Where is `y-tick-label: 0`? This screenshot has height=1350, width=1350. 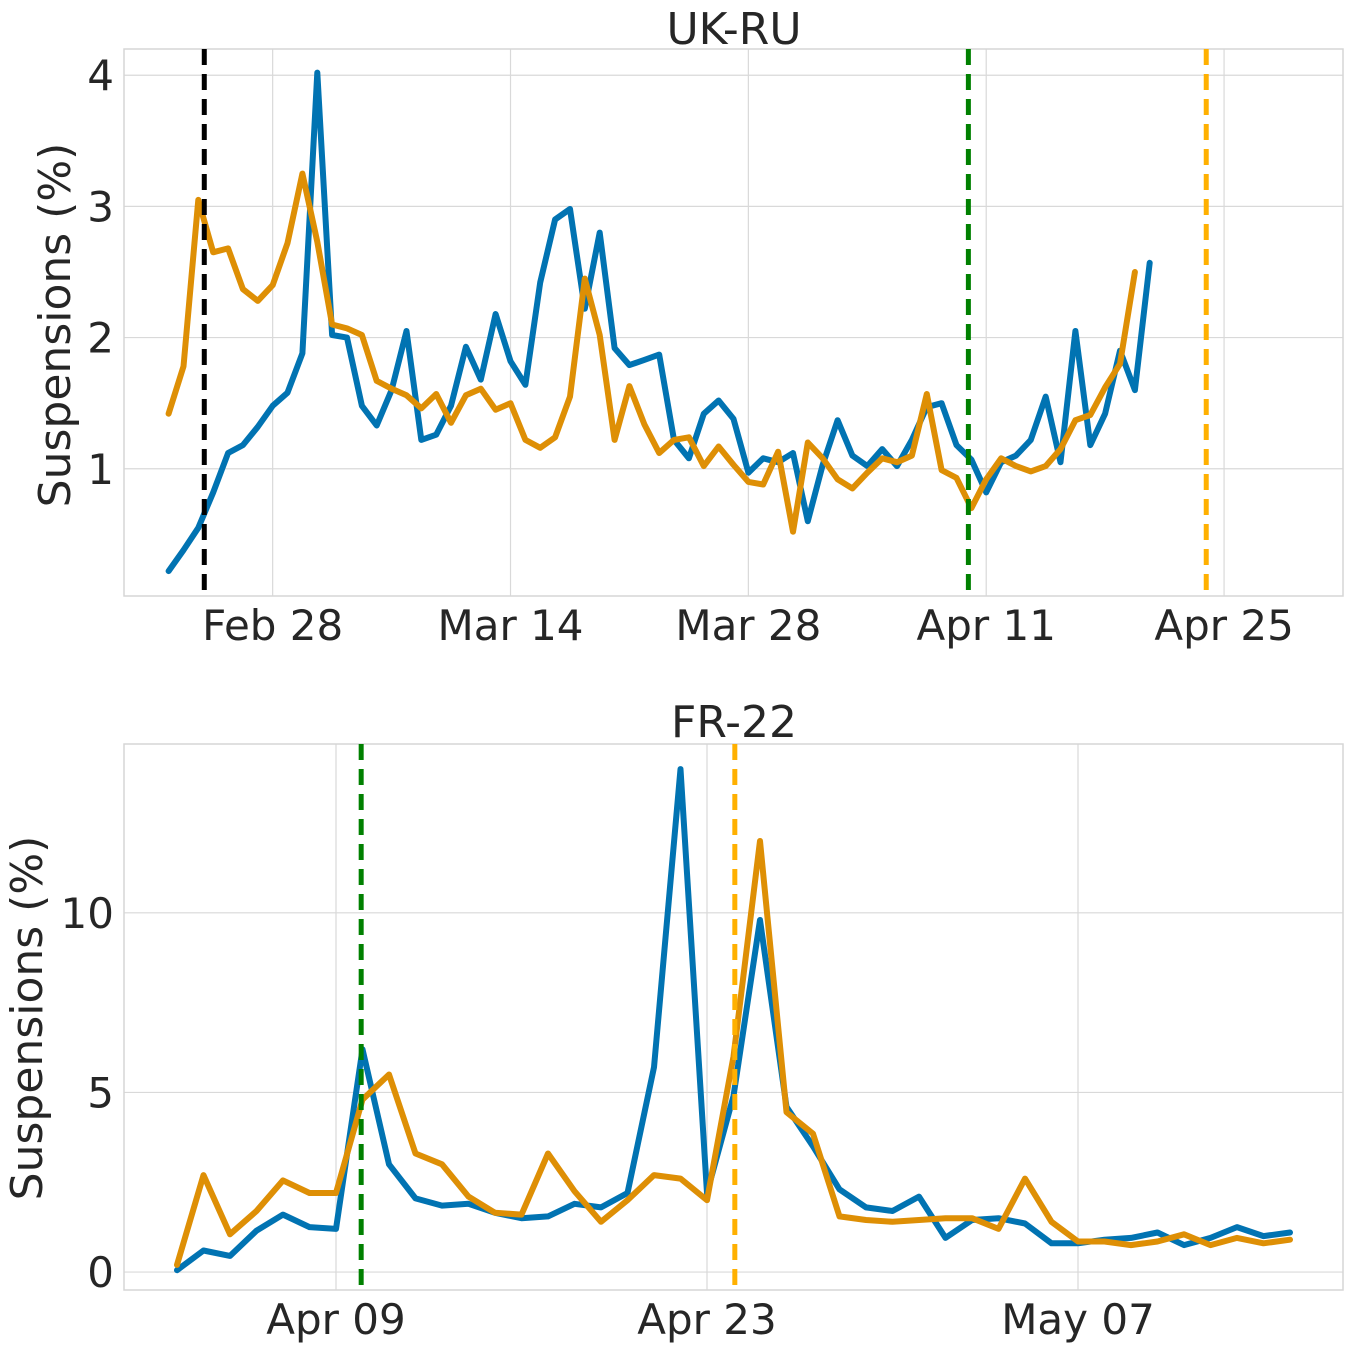 y-tick-label: 0 is located at coordinates (100, 1272).